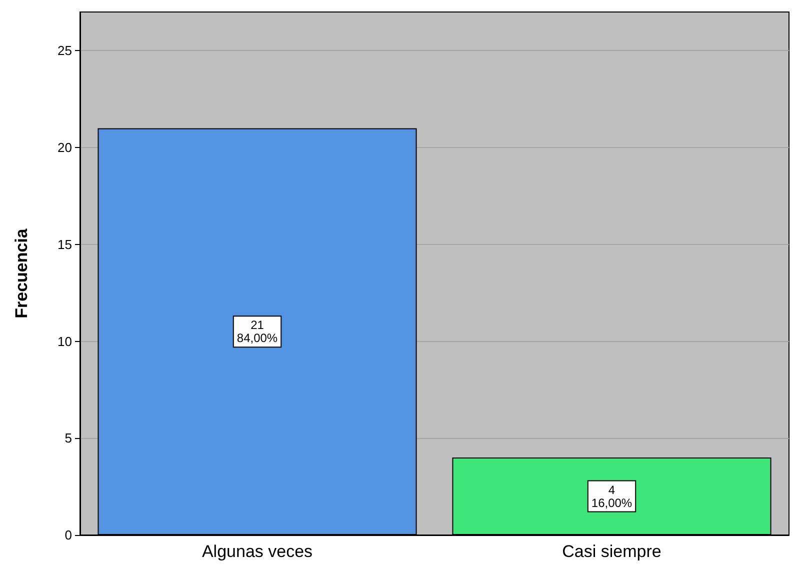  I want to click on y-tick-label: 15, so click(65, 244).